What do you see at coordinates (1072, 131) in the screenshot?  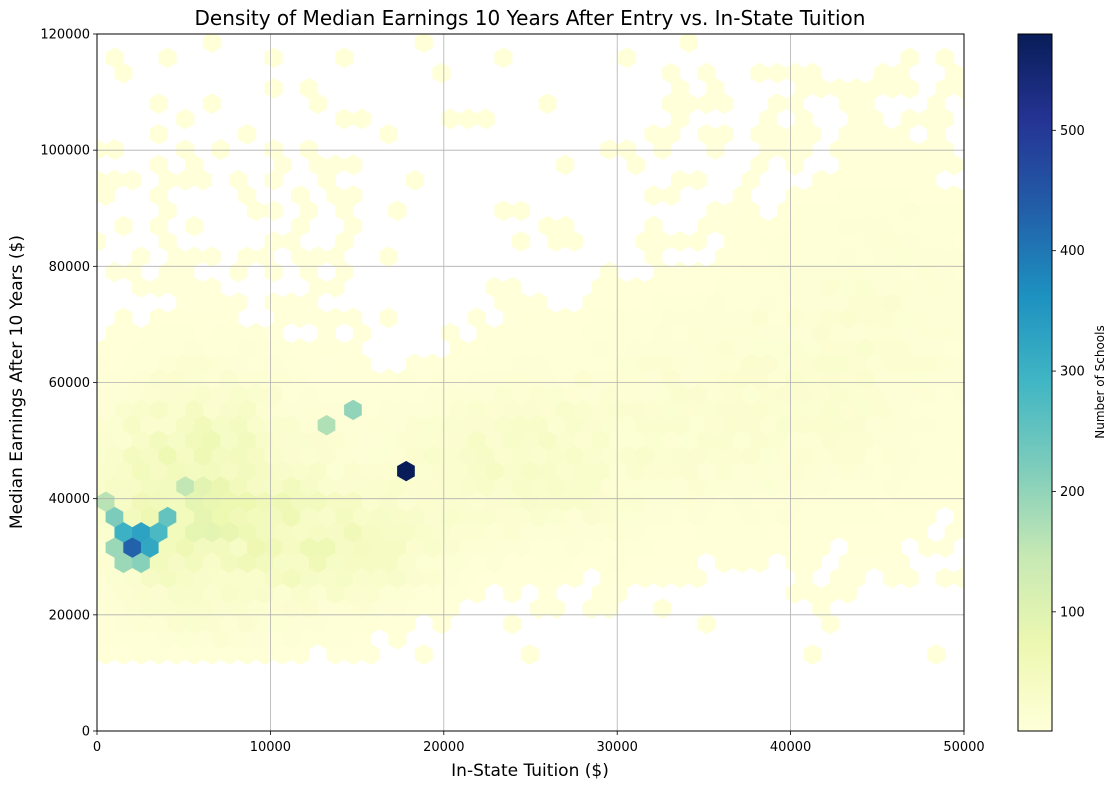 I see `colorbar-tick-label: 500` at bounding box center [1072, 131].